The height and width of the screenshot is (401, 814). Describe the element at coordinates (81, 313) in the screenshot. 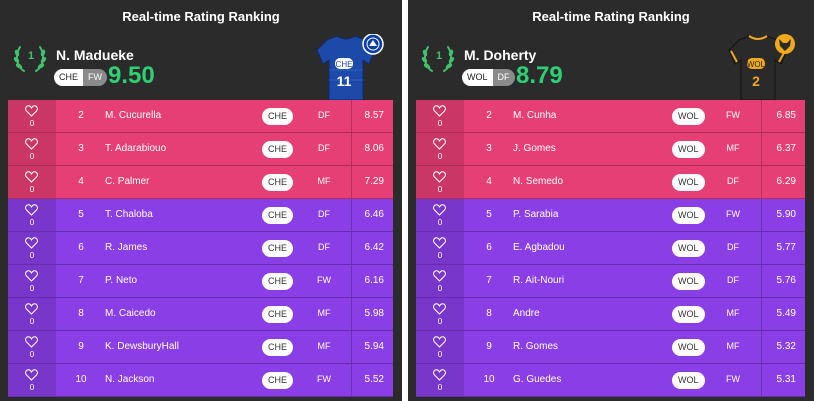

I see `player-rank: 8` at that location.